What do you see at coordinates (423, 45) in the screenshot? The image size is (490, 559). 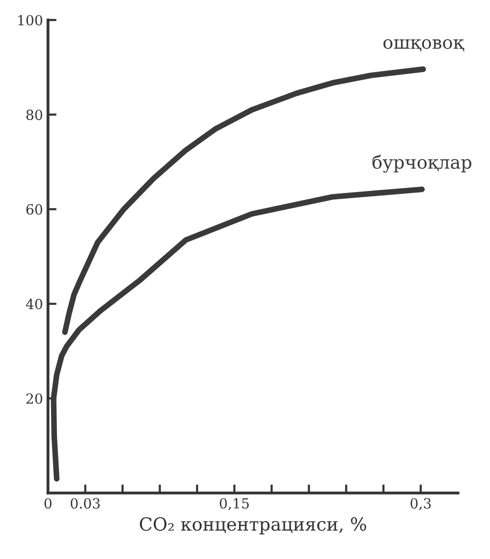 I see `series-label: ошқовоқ` at bounding box center [423, 45].